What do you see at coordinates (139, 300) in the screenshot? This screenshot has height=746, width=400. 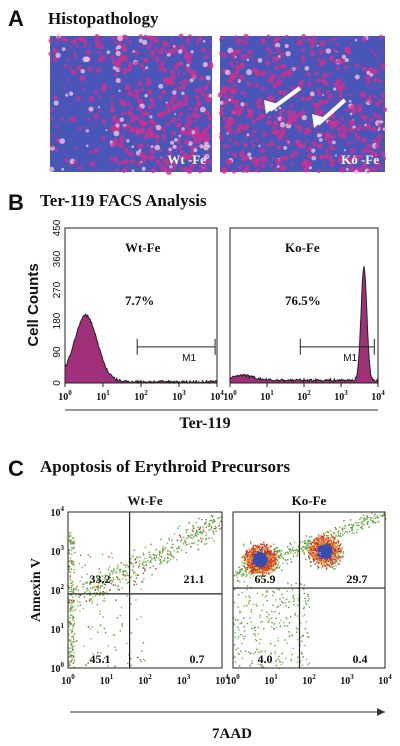 I see `percent: 7.7%` at bounding box center [139, 300].